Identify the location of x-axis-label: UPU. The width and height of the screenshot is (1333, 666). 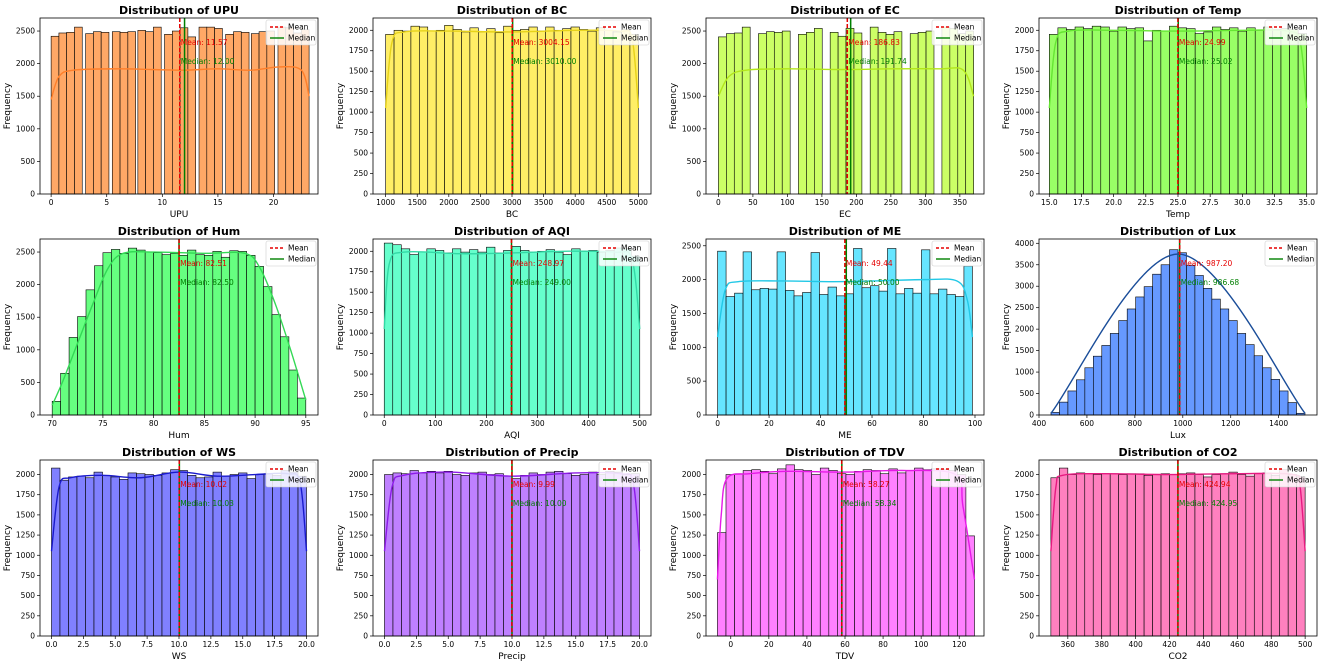
(179, 215).